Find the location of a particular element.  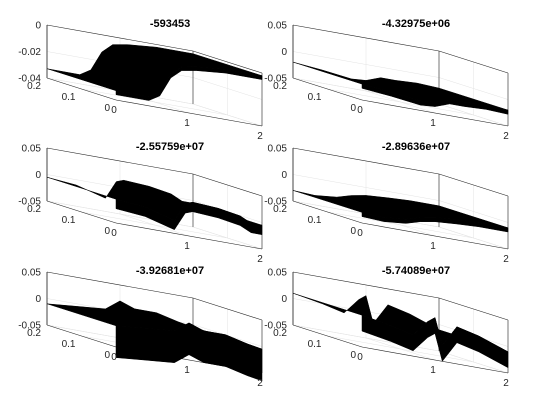

subplot-title: -2.55759e+07 is located at coordinates (170, 147).